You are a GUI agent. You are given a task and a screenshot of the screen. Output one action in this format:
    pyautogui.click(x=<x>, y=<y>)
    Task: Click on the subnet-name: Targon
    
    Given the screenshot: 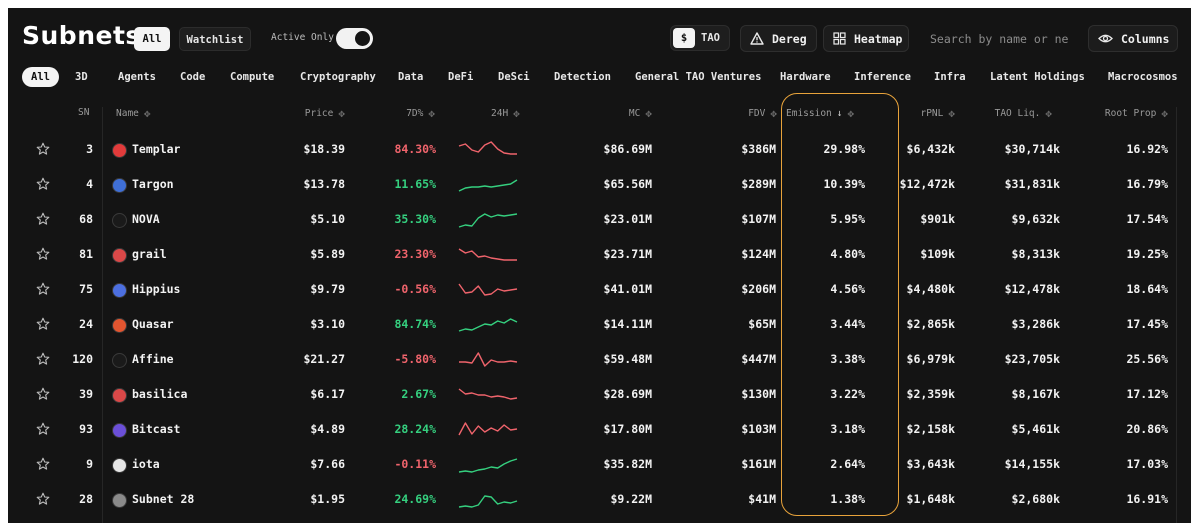 What is the action you would take?
    pyautogui.click(x=153, y=184)
    